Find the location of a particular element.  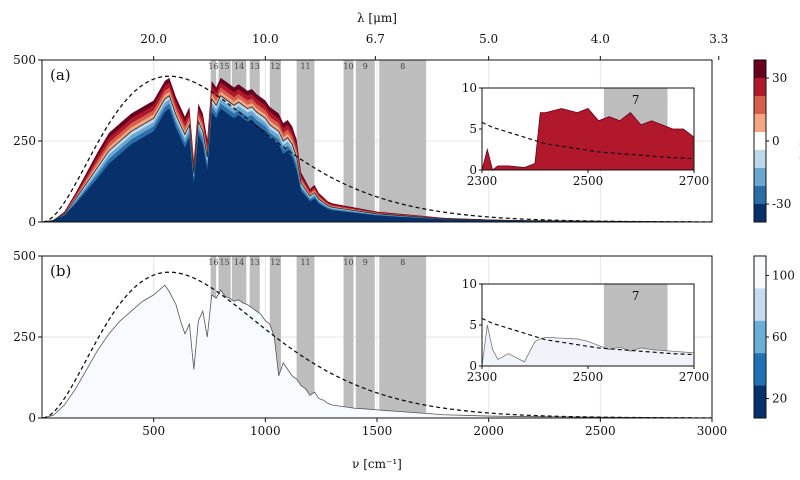

colorbar-tick-label: -30 is located at coordinates (781, 204).